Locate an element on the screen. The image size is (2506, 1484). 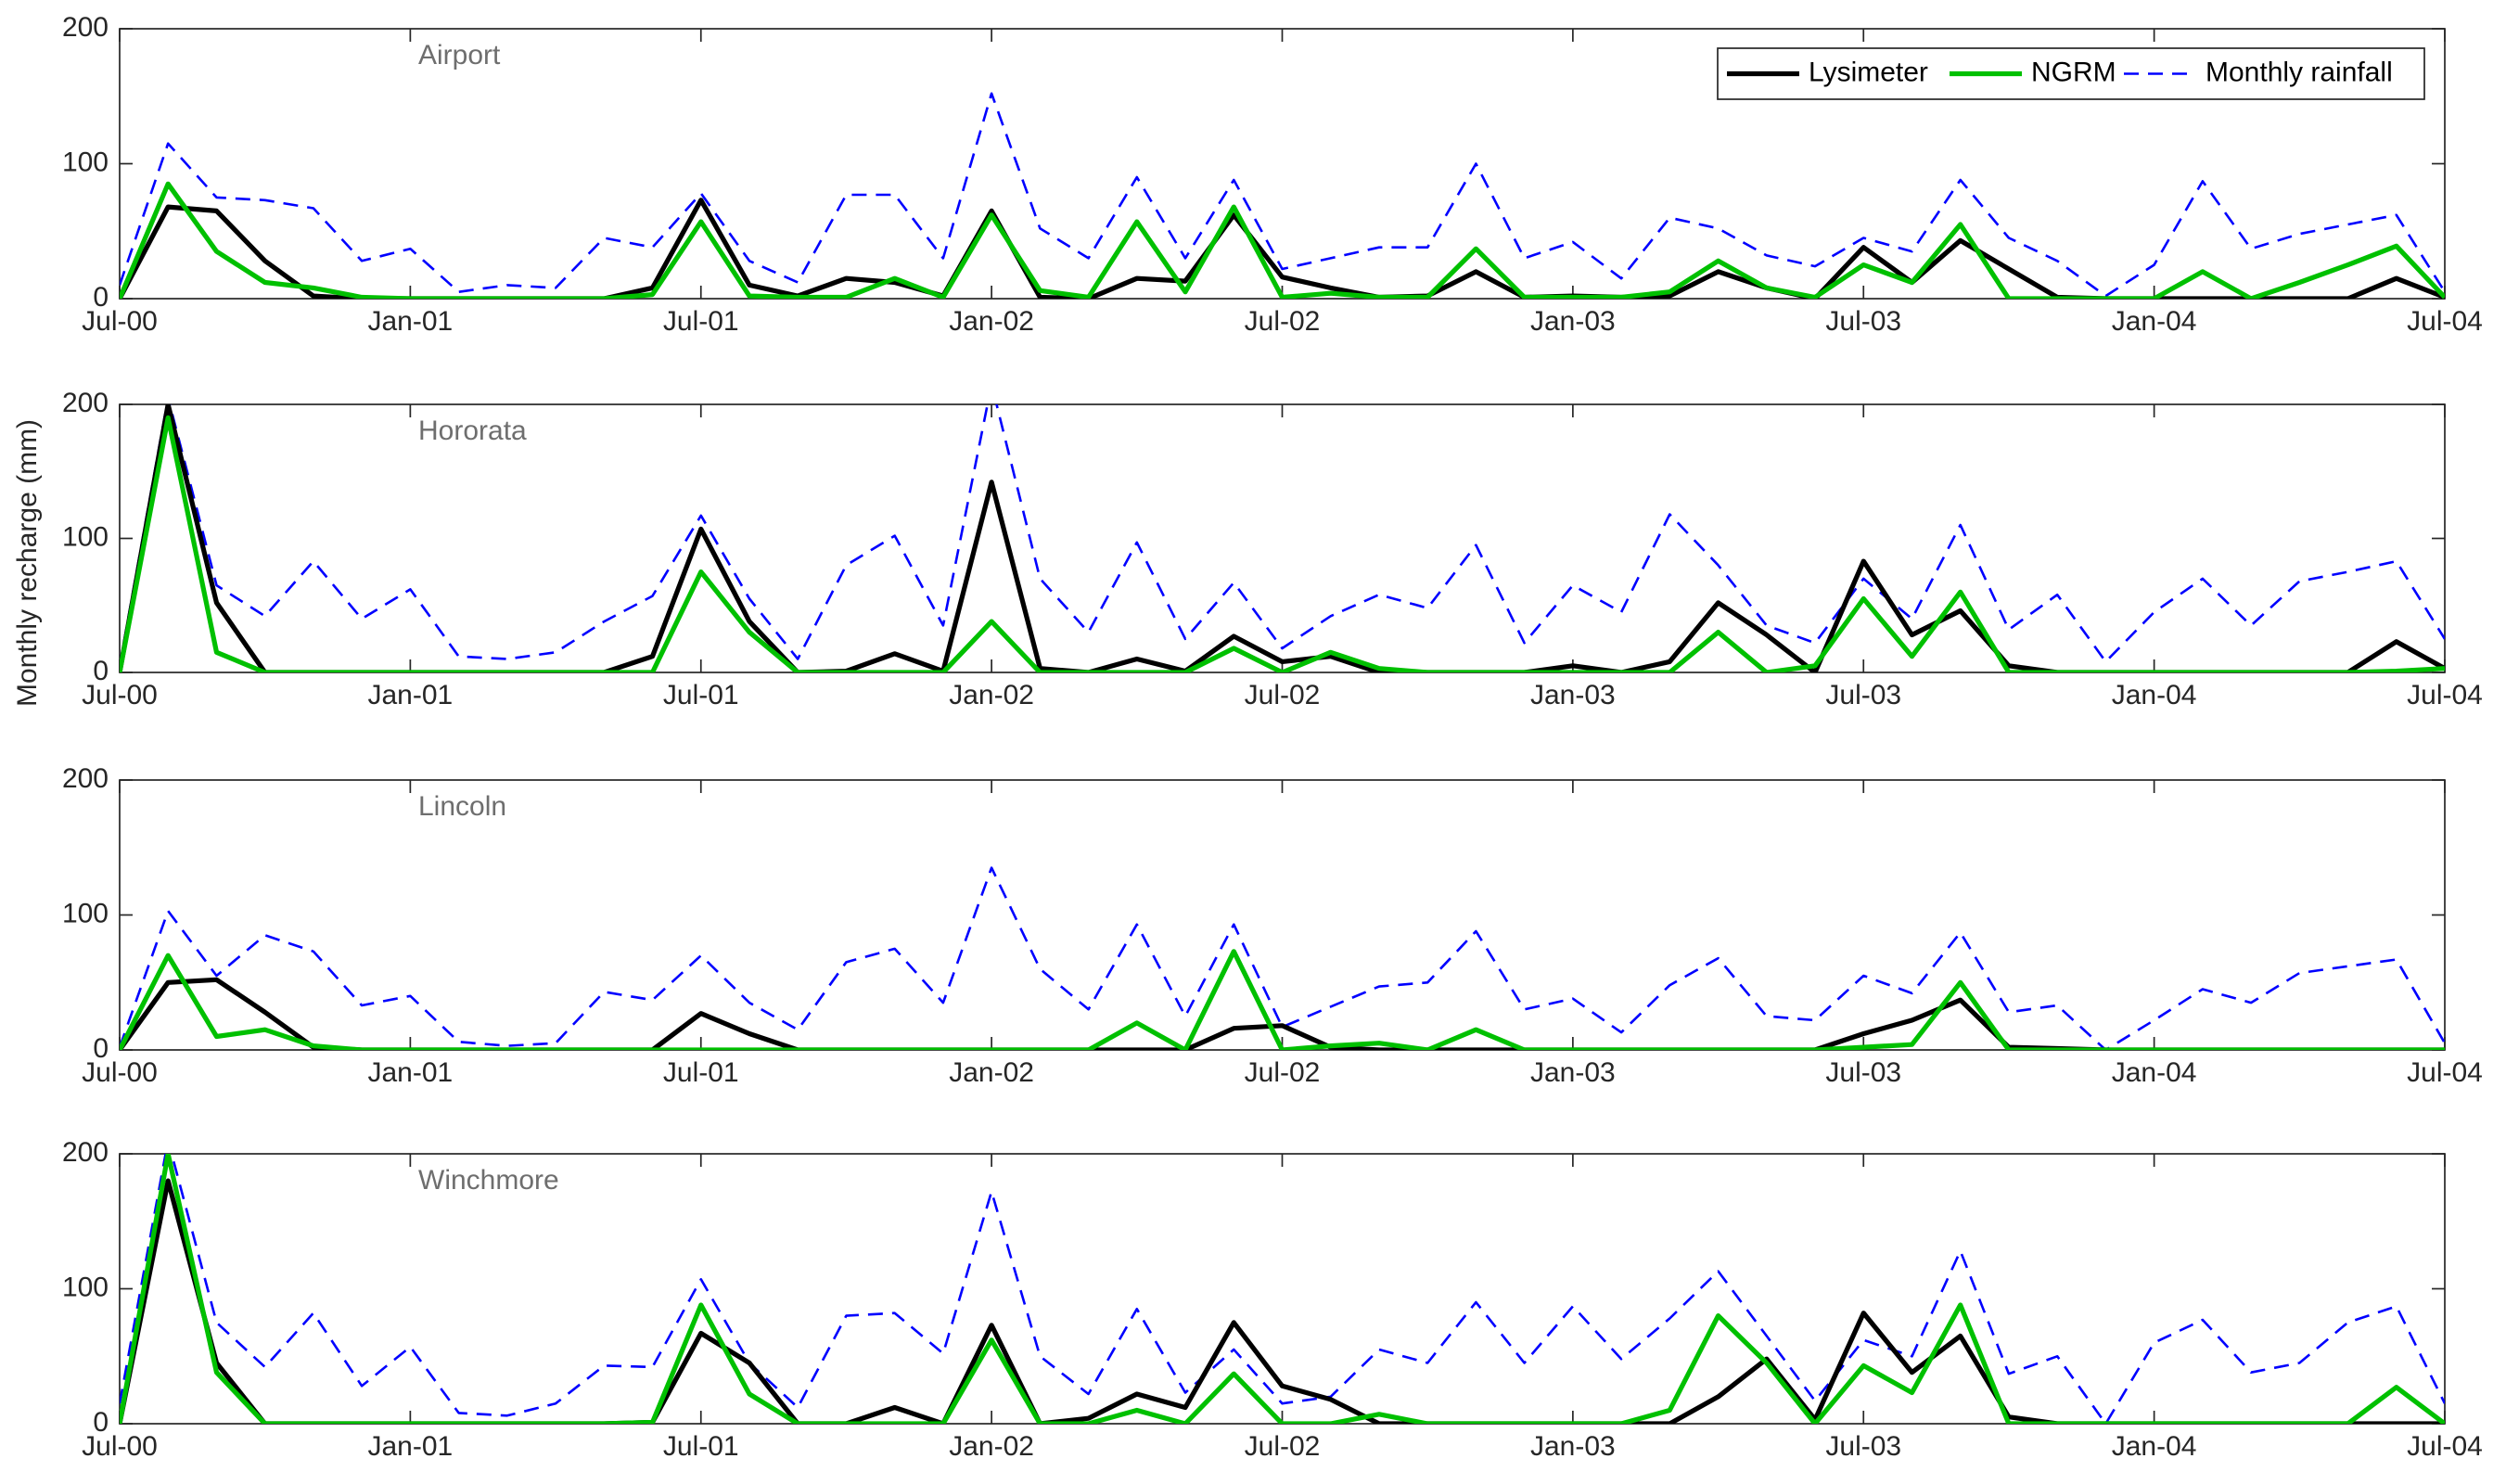
panel-title: Airport is located at coordinates (459, 55).